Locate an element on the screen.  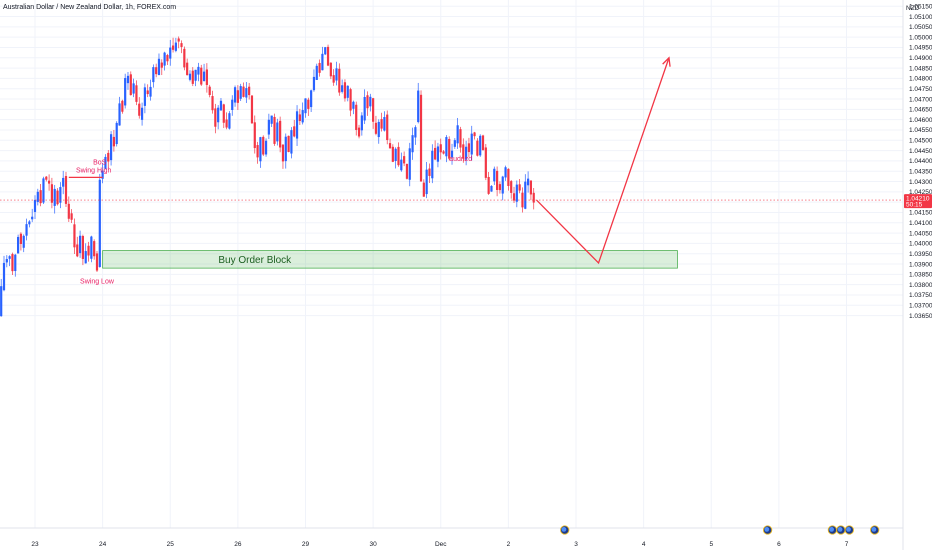
y-tick-label: 1.04750 is located at coordinates (920, 89).